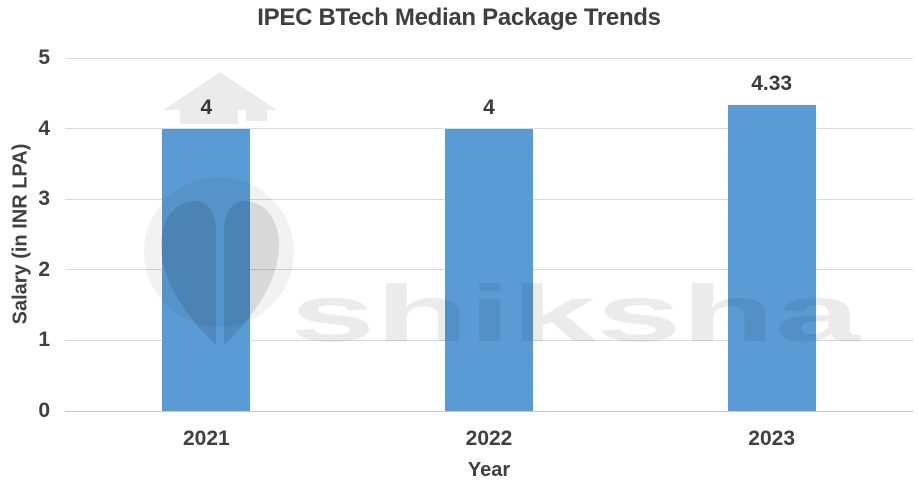  Describe the element at coordinates (44, 128) in the screenshot. I see `y-tick-label: 4` at that location.